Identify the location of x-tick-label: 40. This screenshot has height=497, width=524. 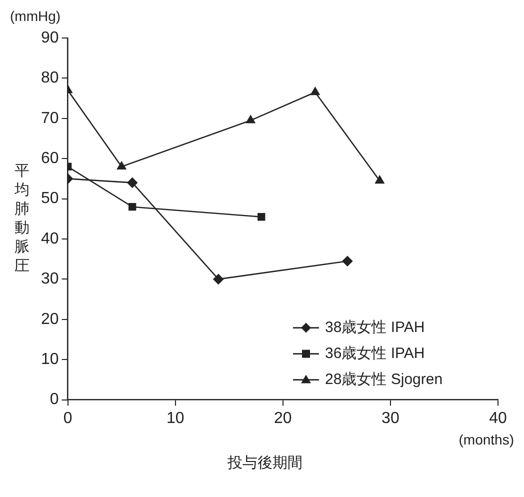
(498, 418).